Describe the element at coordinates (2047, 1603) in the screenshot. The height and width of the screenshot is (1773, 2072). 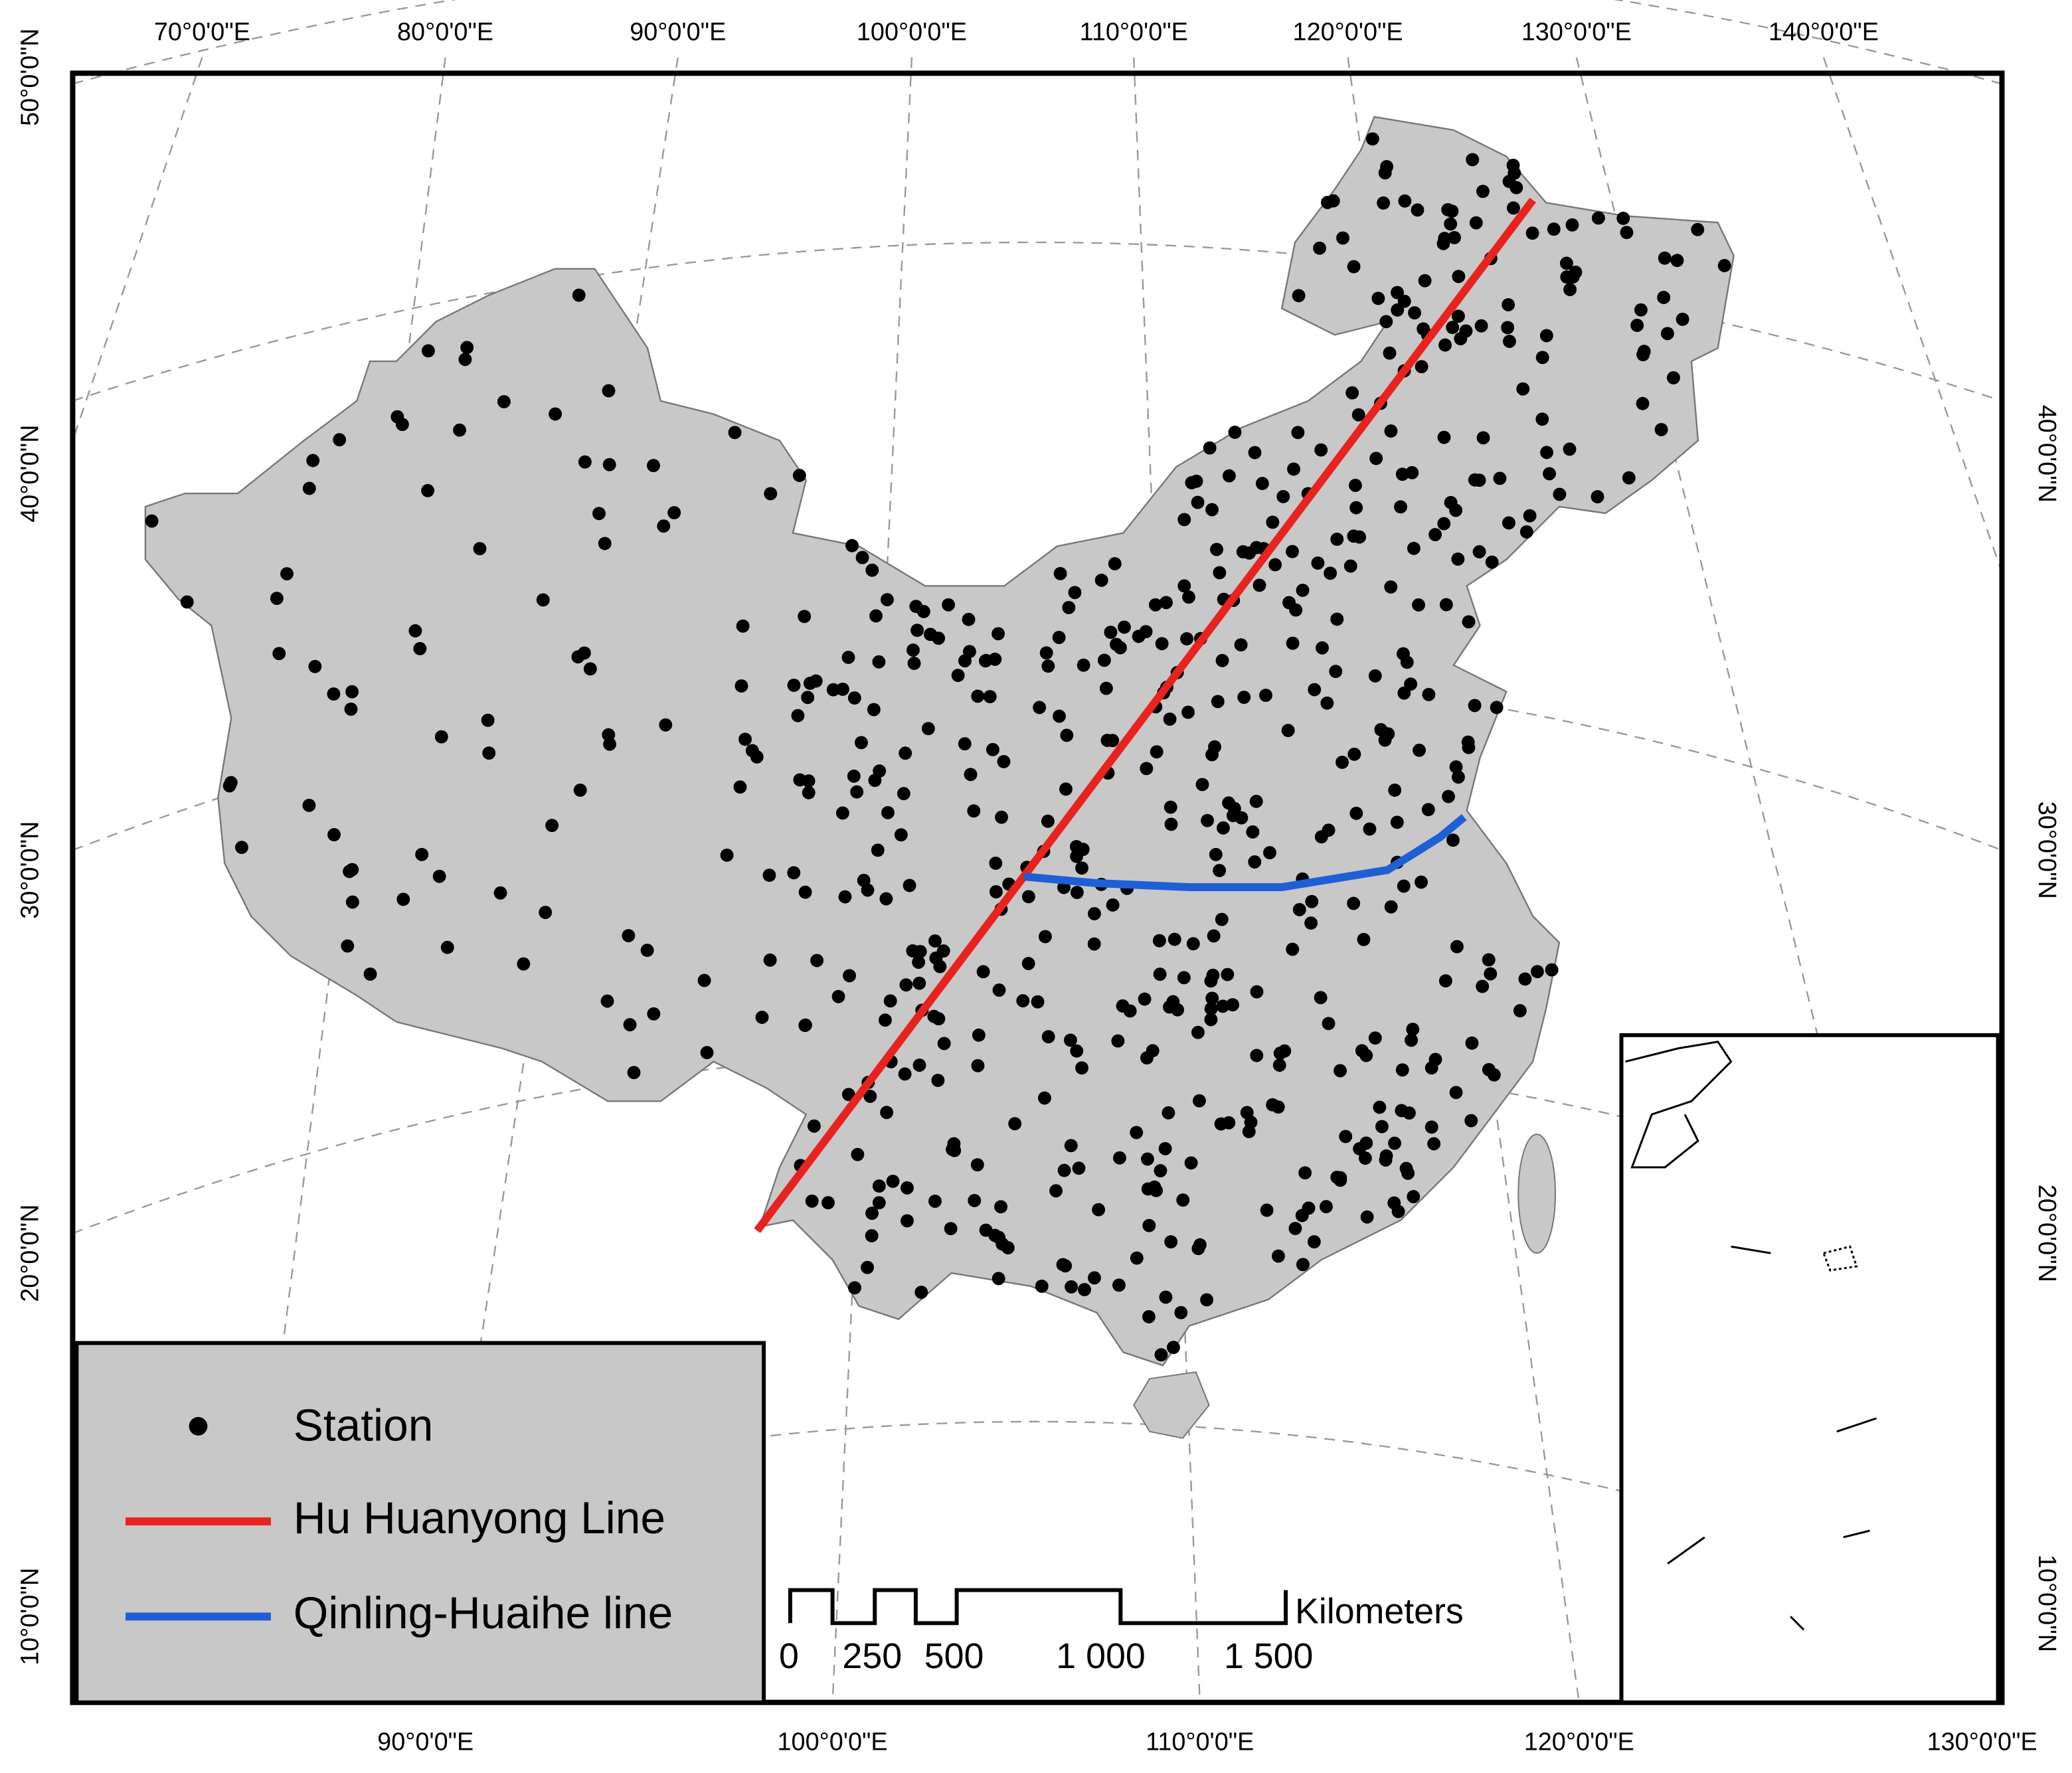
I see `right-graticule-label: 10°0'0"N` at that location.